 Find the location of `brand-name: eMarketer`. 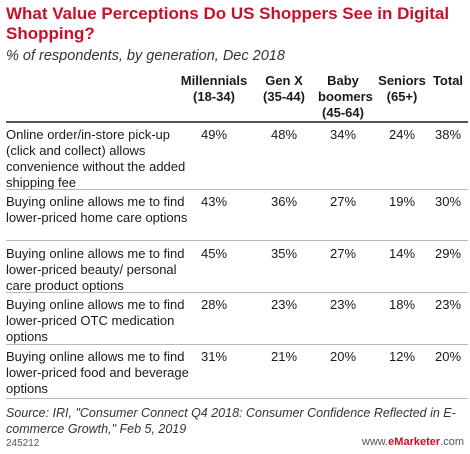

brand-name: eMarketer is located at coordinates (414, 442).